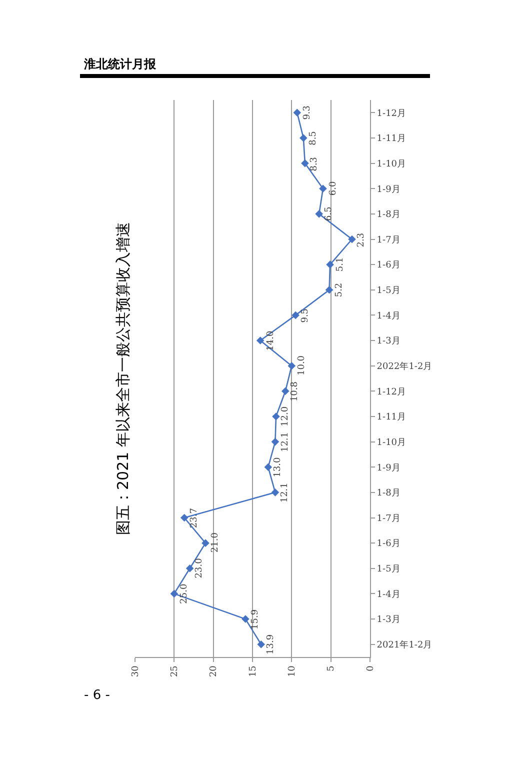 Image resolution: width=528 pixels, height=767 pixels. Describe the element at coordinates (285, 416) in the screenshot. I see `data-label: 12.0` at that location.